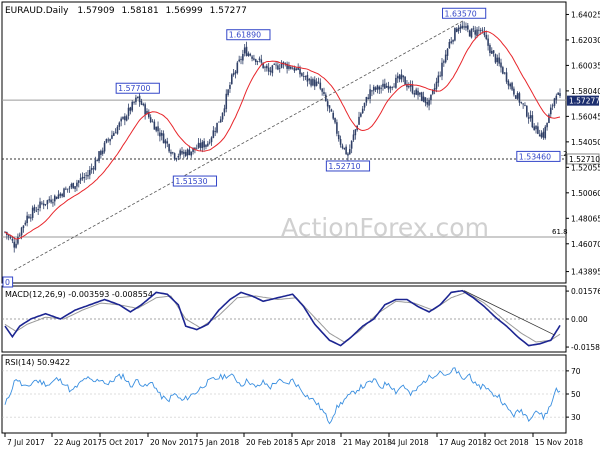 This screenshot has width=600, height=450. What do you see at coordinates (367, 442) in the screenshot?
I see `xtick-label: 21 May 2018` at bounding box center [367, 442].